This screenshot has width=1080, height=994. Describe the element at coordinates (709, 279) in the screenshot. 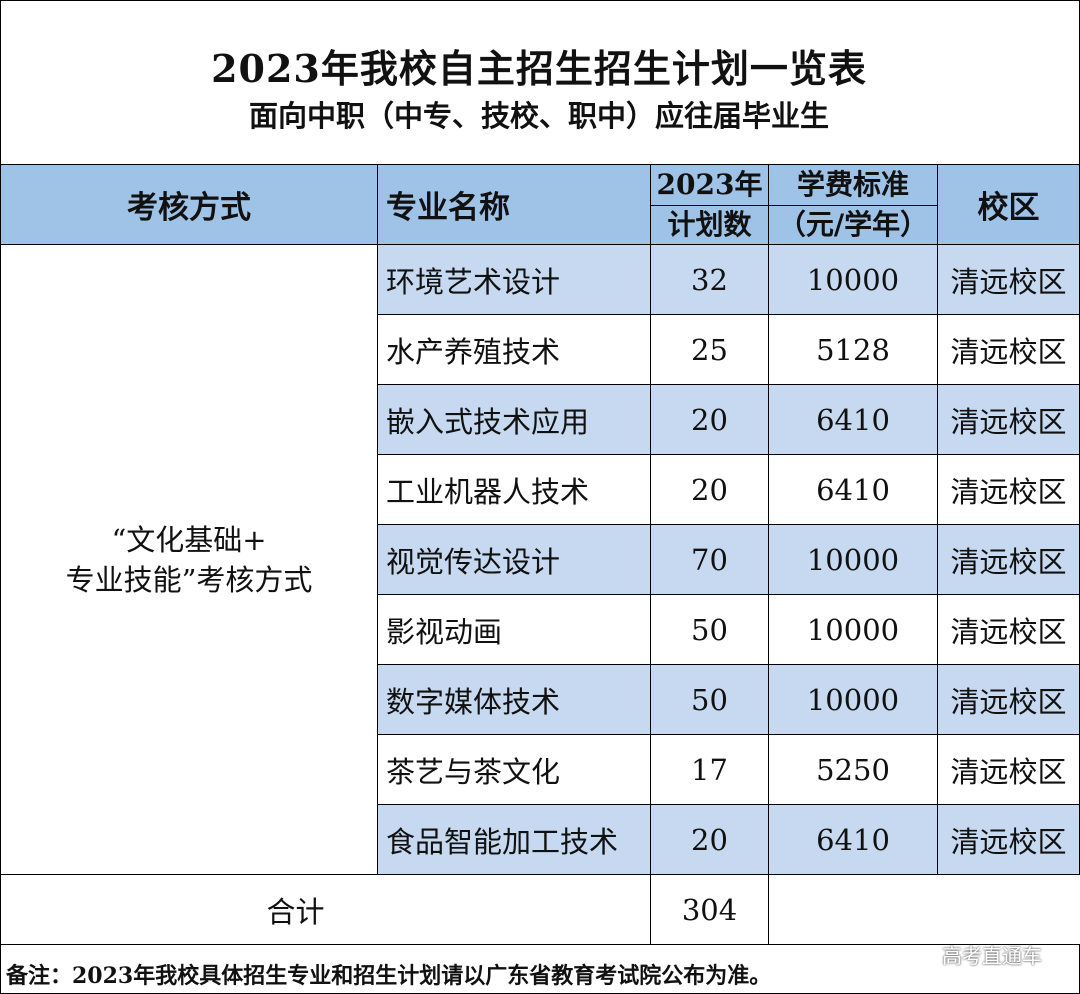

I see `plan-cell: 32` at that location.